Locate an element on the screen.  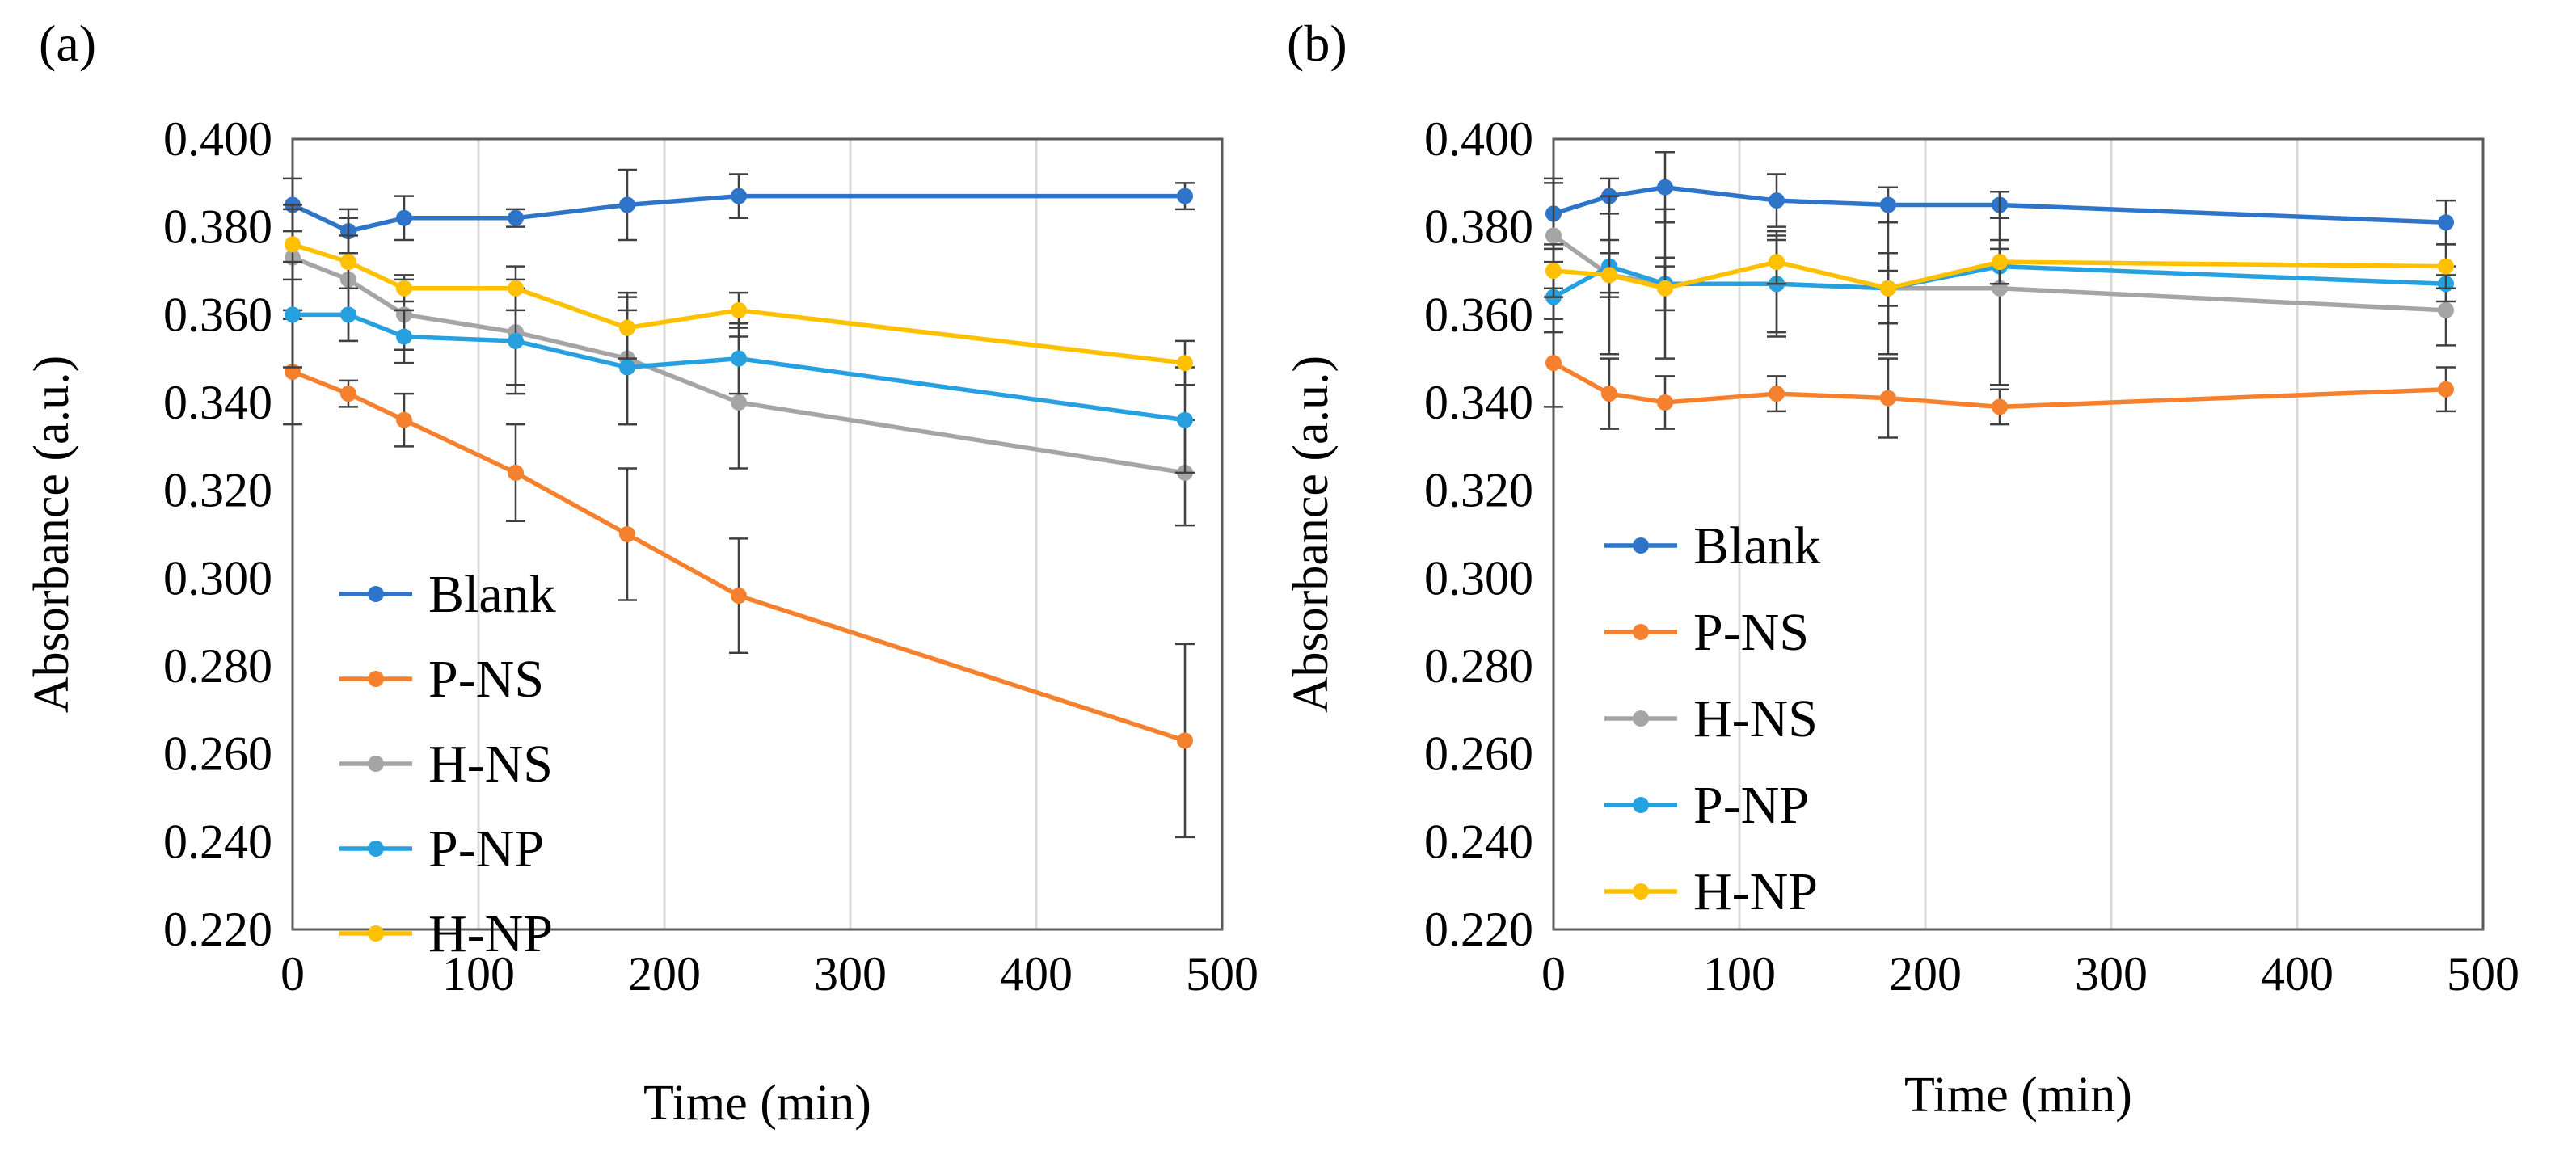
x-tick-label: 300 is located at coordinates (850, 974).